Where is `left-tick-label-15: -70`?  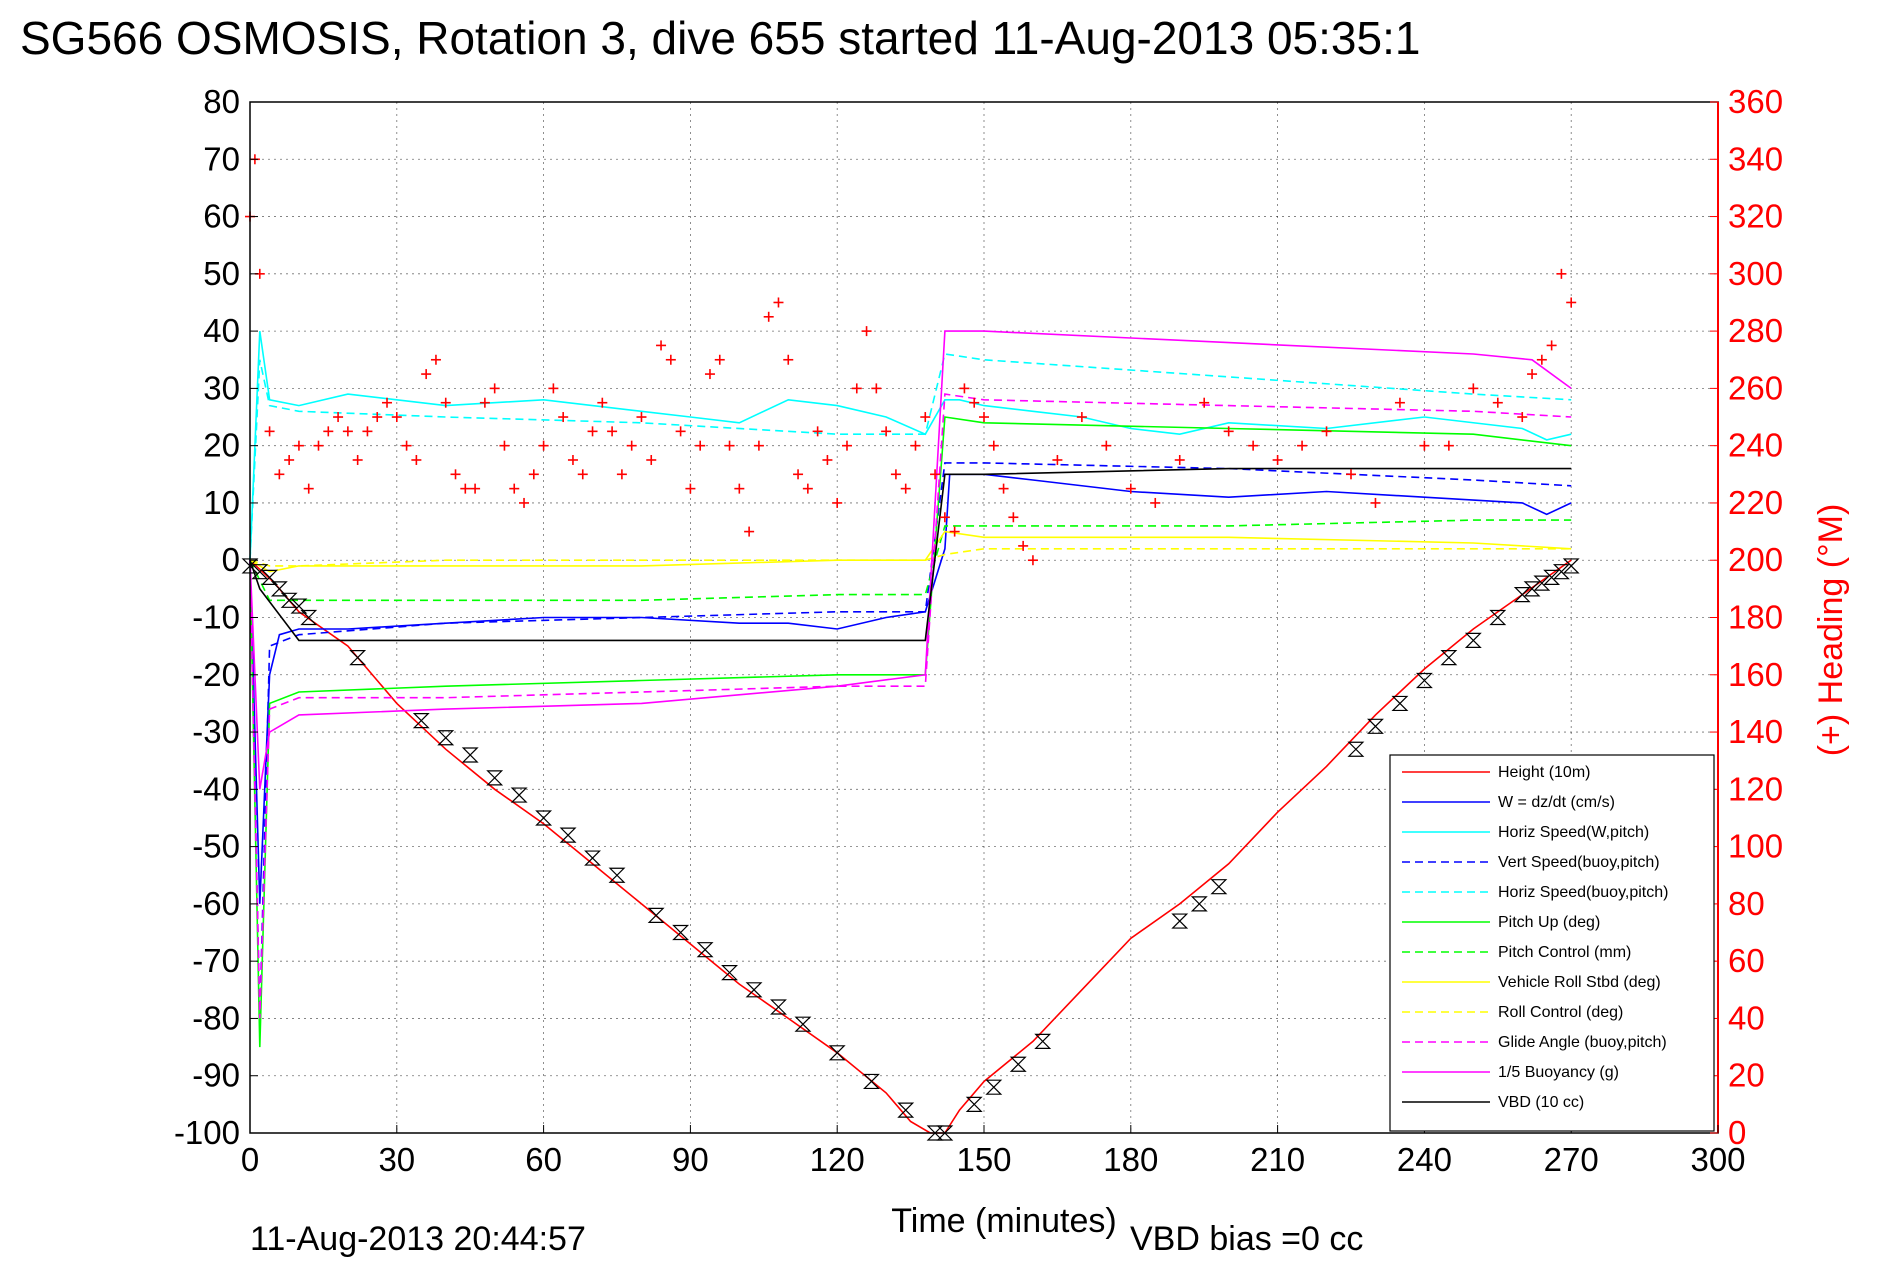 left-tick-label-15: -70 is located at coordinates (216, 960).